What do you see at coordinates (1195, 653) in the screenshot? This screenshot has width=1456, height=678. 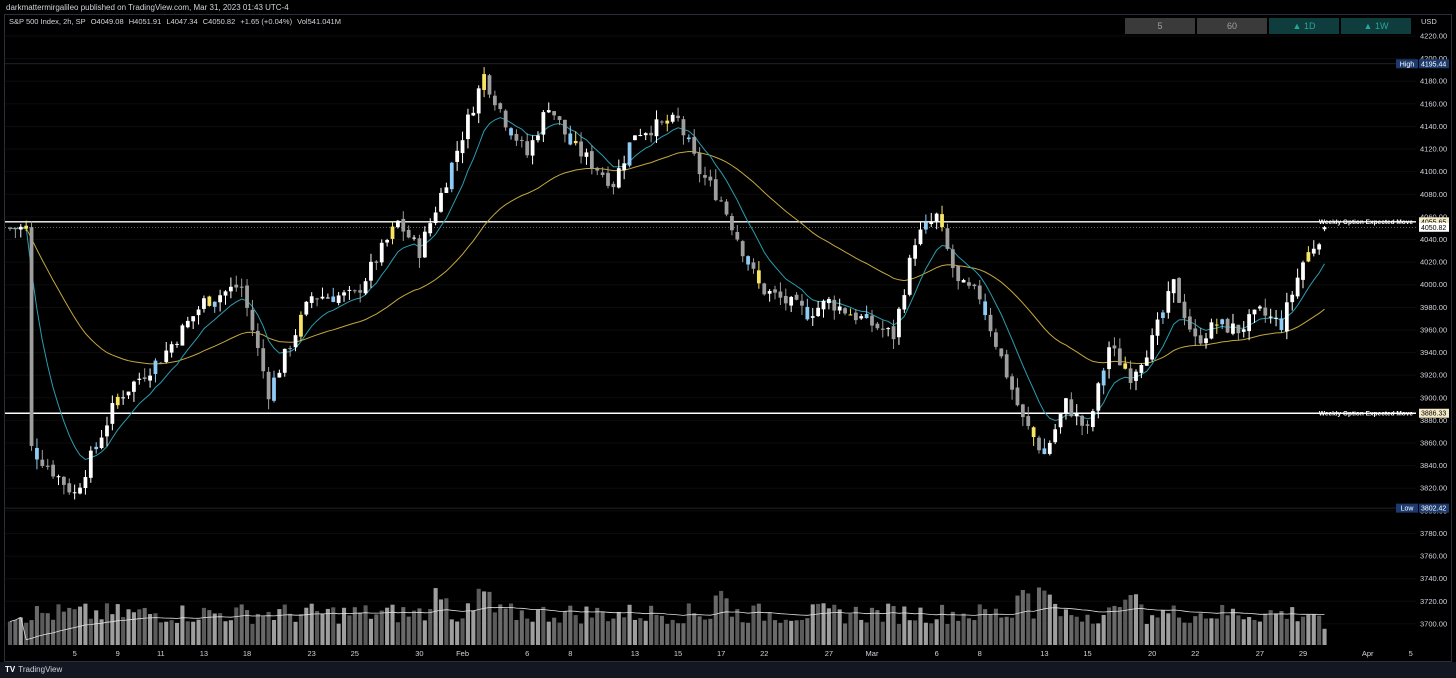 I see `time-tick-label: 22` at bounding box center [1195, 653].